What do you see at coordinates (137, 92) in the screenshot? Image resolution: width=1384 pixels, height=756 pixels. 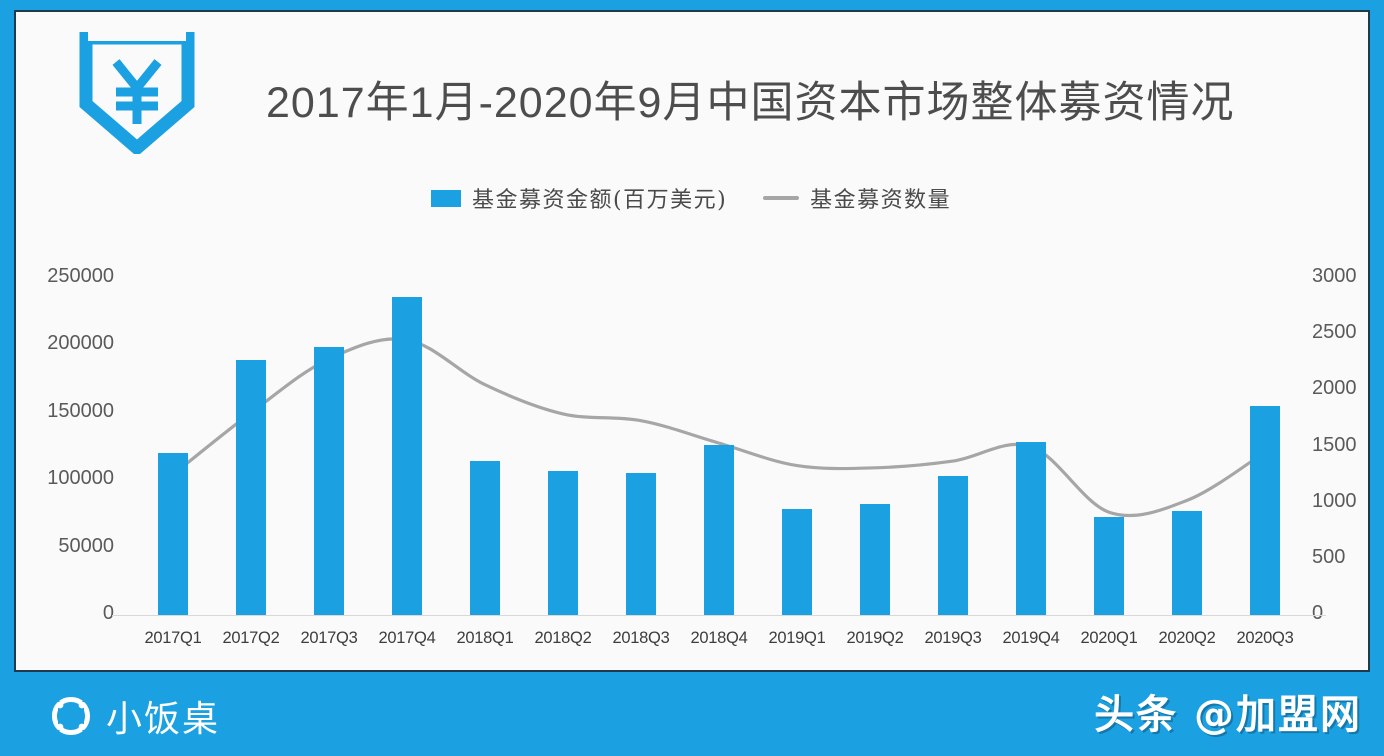 I see `yen-shield-icon` at bounding box center [137, 92].